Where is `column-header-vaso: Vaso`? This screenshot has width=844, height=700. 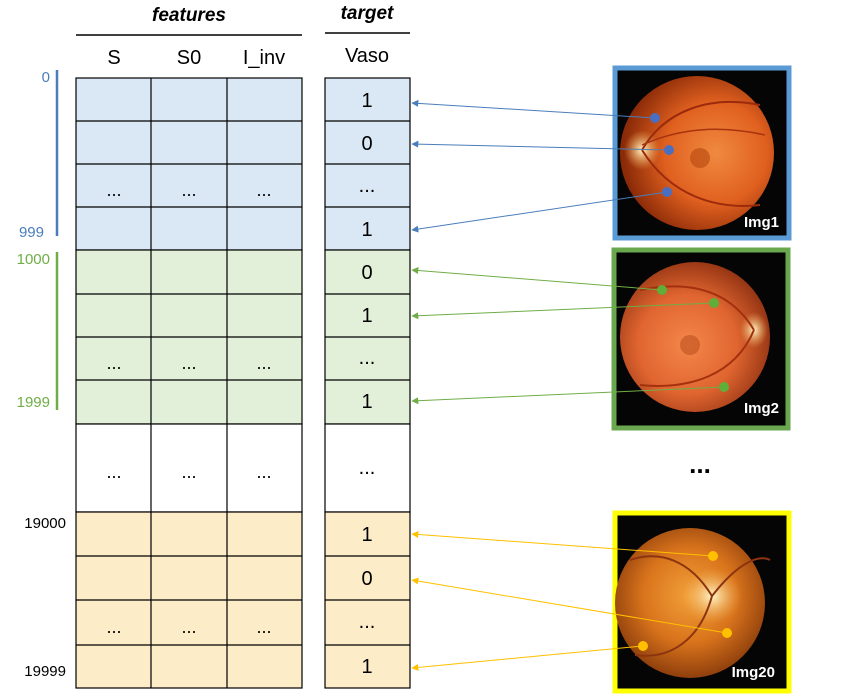 column-header-vaso: Vaso is located at coordinates (367, 56).